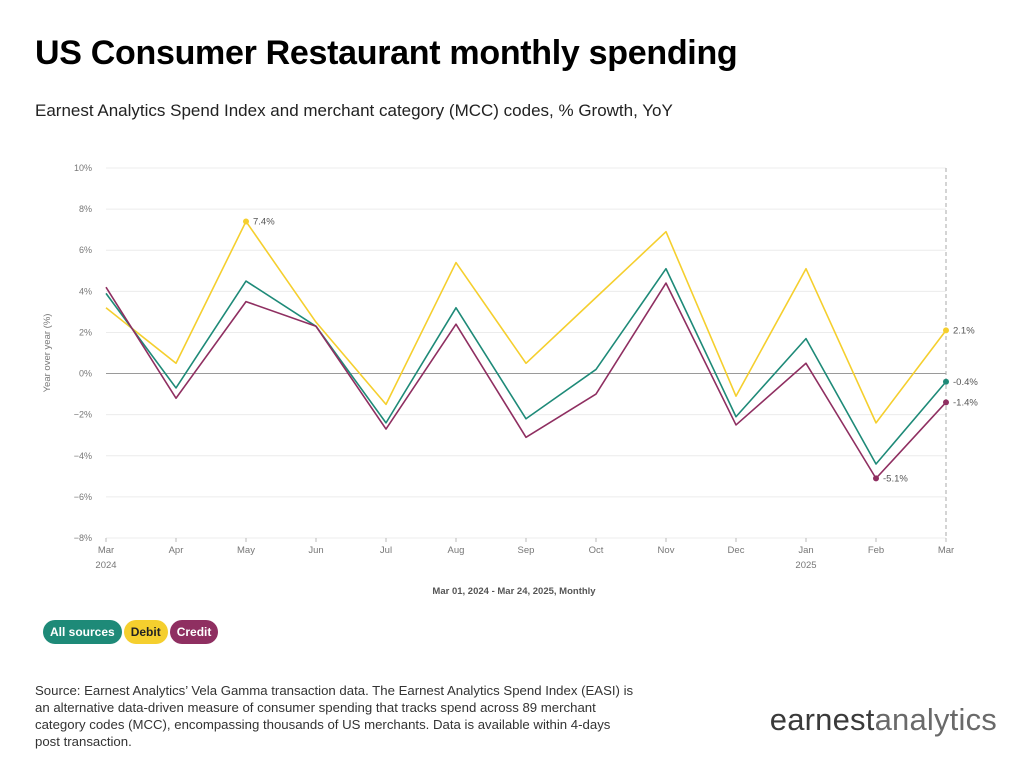 The image size is (1024, 768). What do you see at coordinates (82, 632) in the screenshot?
I see `legend-all-sources: All sources` at bounding box center [82, 632].